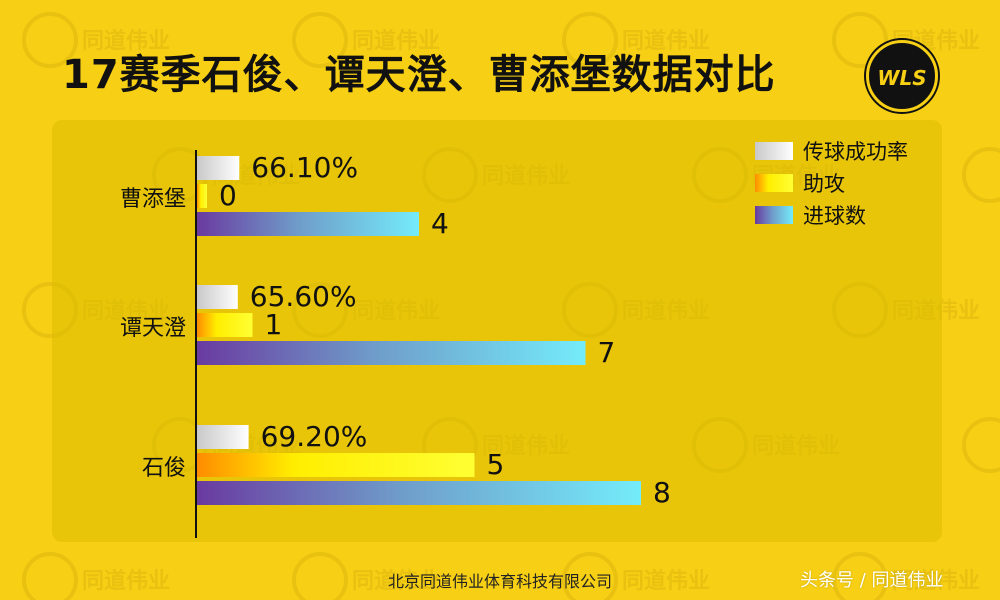  I want to click on data-label: 66.10%, so click(304, 167).